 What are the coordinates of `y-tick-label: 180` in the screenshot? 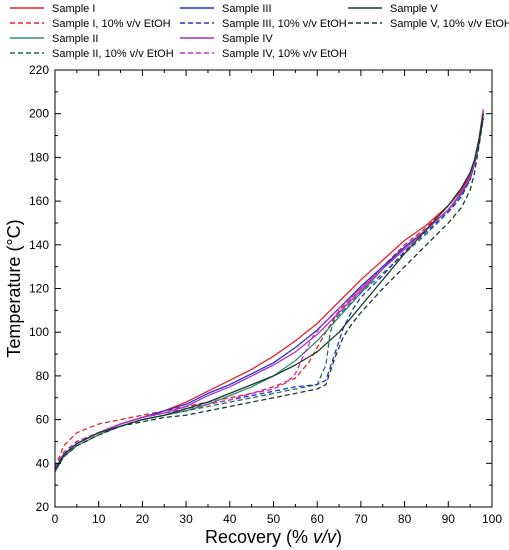 It's located at (39, 157).